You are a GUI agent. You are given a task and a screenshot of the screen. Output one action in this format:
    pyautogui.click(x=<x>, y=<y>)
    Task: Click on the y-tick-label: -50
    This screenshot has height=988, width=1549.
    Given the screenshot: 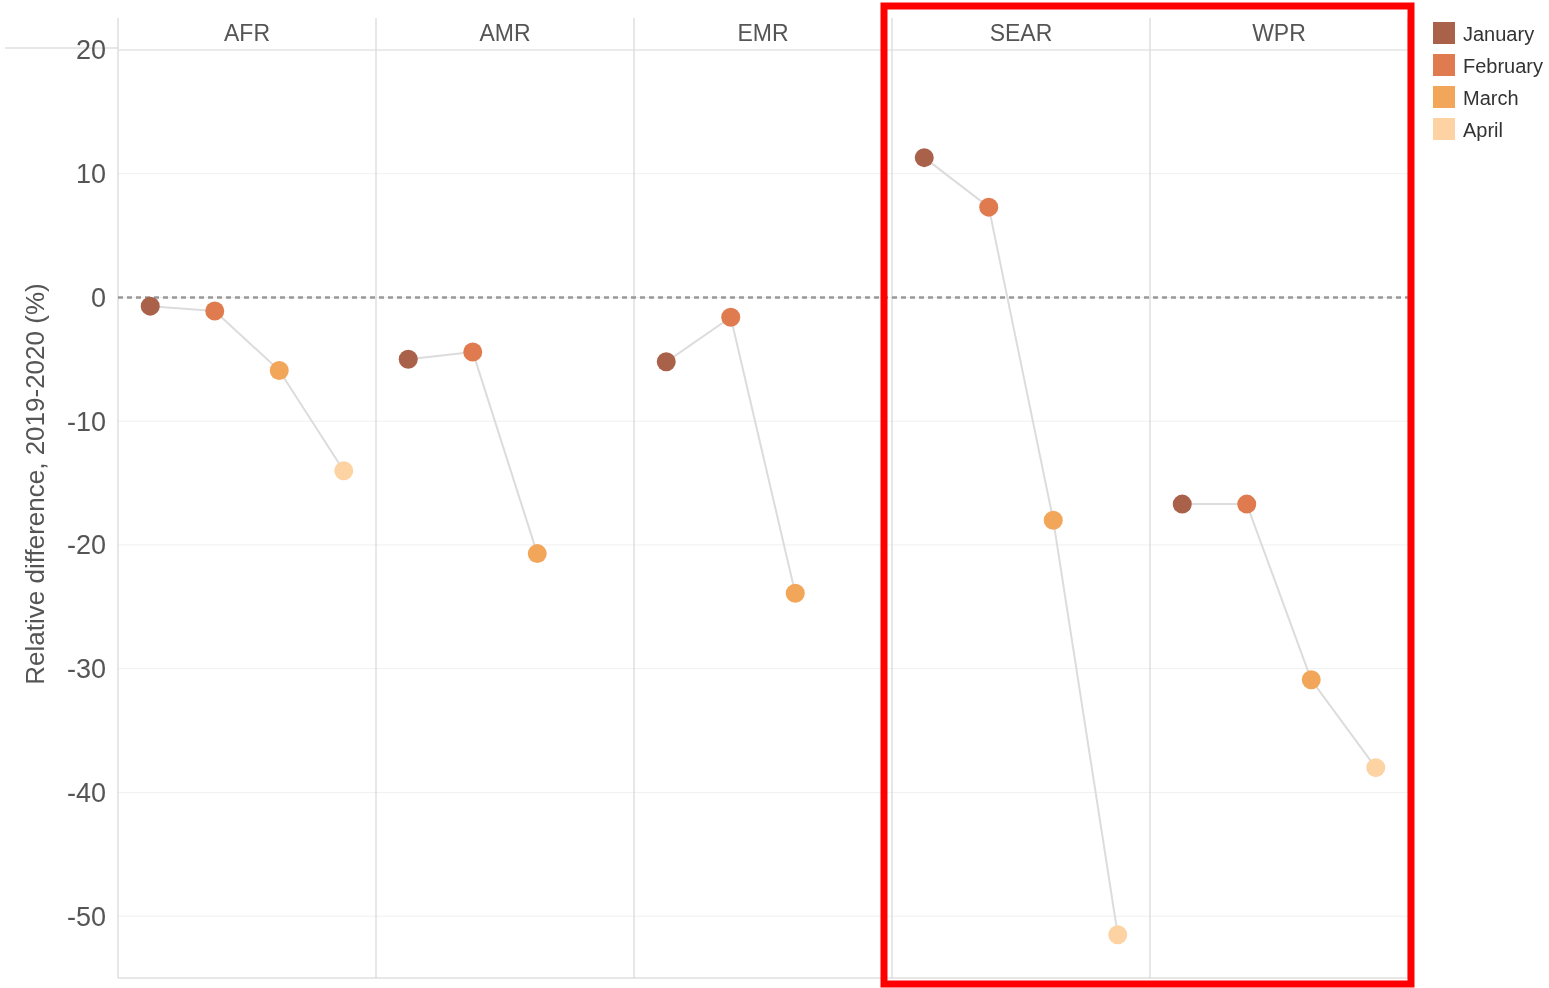 What is the action you would take?
    pyautogui.click(x=86, y=916)
    